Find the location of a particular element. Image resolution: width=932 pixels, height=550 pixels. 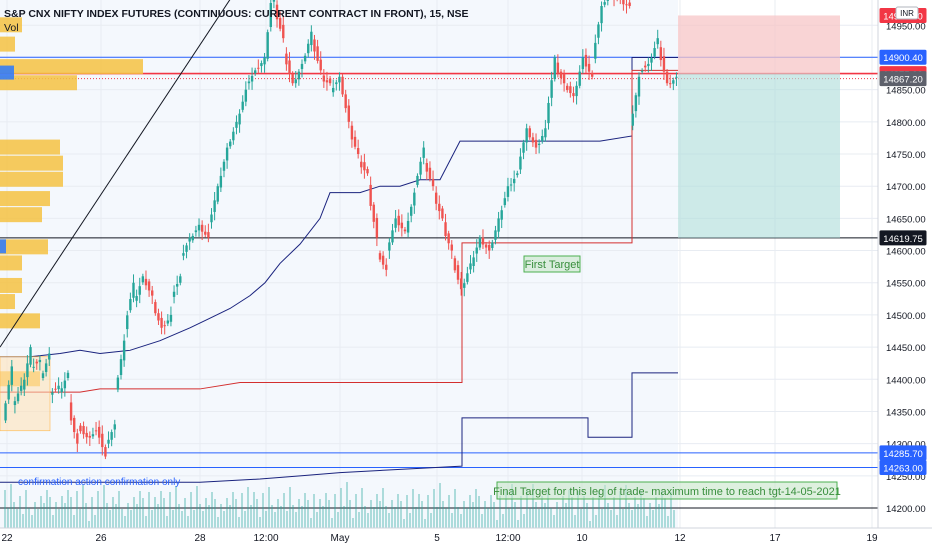

price-tag-label: 14867.20 is located at coordinates (903, 80).